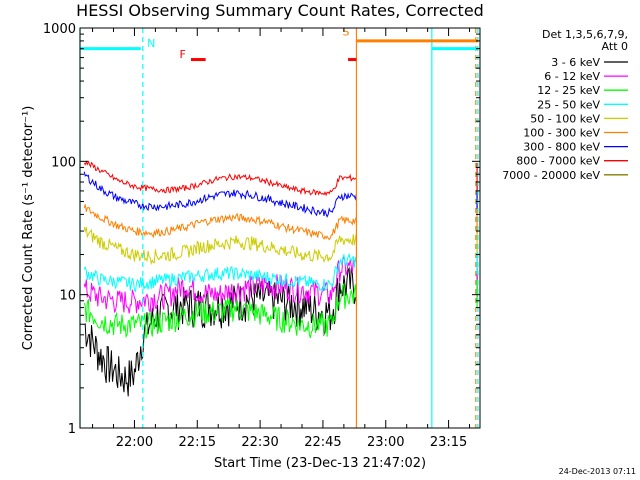 The width and height of the screenshot is (640, 480). What do you see at coordinates (151, 43) in the screenshot?
I see `annotation-label: N` at bounding box center [151, 43].